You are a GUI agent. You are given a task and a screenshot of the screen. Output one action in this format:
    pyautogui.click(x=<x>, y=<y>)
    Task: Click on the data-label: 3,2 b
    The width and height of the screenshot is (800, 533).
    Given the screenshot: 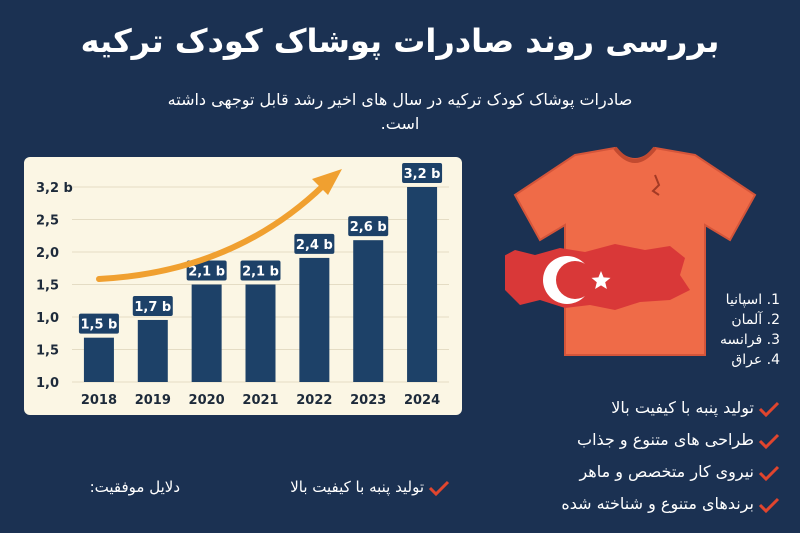 What is the action you would take?
    pyautogui.click(x=422, y=174)
    